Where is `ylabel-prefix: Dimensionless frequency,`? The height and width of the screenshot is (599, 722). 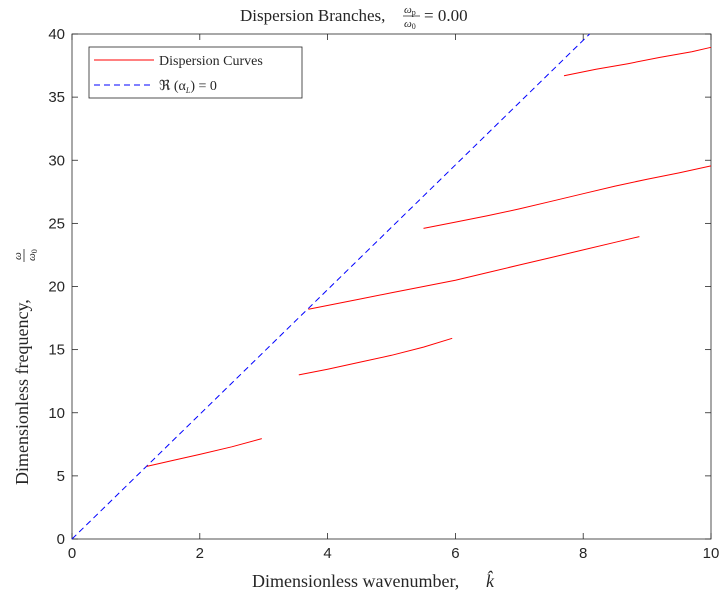 ylabel-prefix: Dimensionless frequency, is located at coordinates (22, 392).